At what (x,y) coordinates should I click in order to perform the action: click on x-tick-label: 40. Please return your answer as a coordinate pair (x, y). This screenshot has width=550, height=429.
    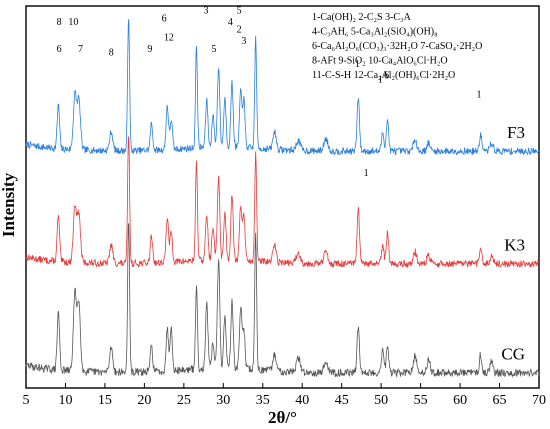
    Looking at the image, I should click on (302, 400).